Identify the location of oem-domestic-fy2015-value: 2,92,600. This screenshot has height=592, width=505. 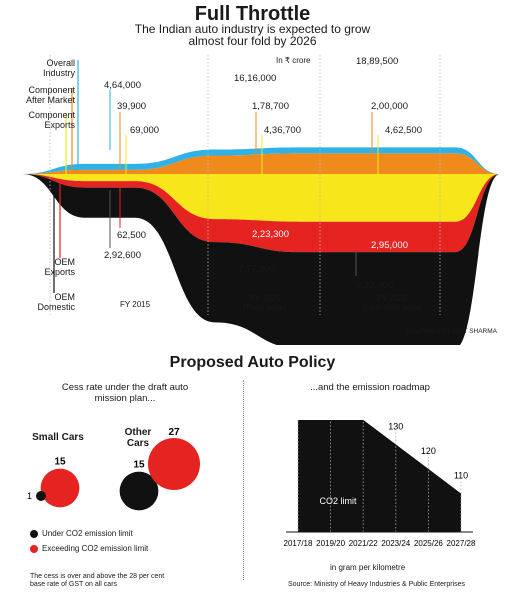
(122, 255).